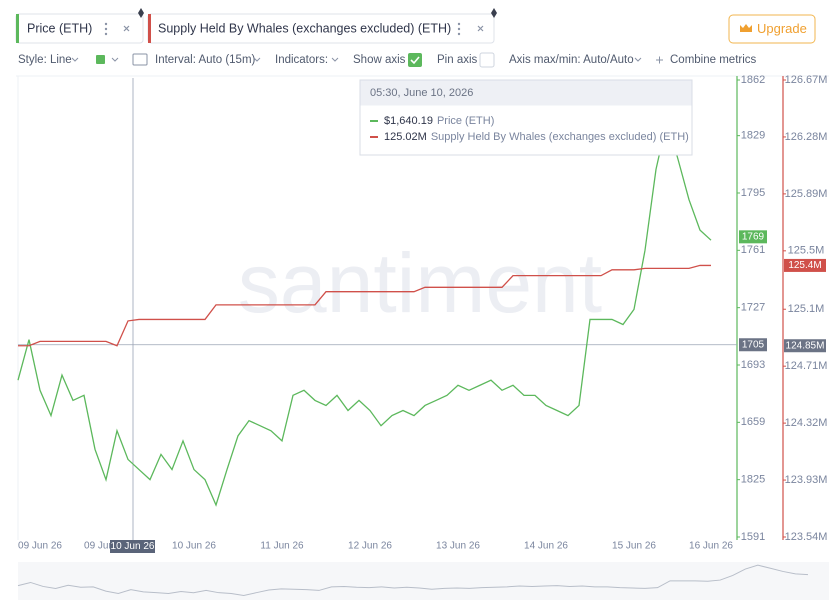 Image resolution: width=829 pixels, height=600 pixels. Describe the element at coordinates (457, 60) in the screenshot. I see `pin-axis-label: Pin axis` at that location.